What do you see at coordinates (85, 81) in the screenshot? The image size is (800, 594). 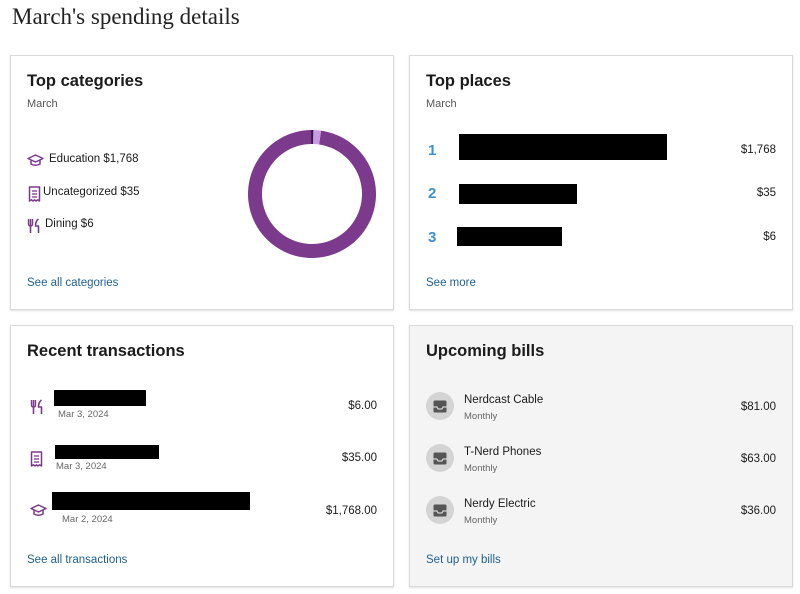 I see `top-categories-title: Top categories` at bounding box center [85, 81].